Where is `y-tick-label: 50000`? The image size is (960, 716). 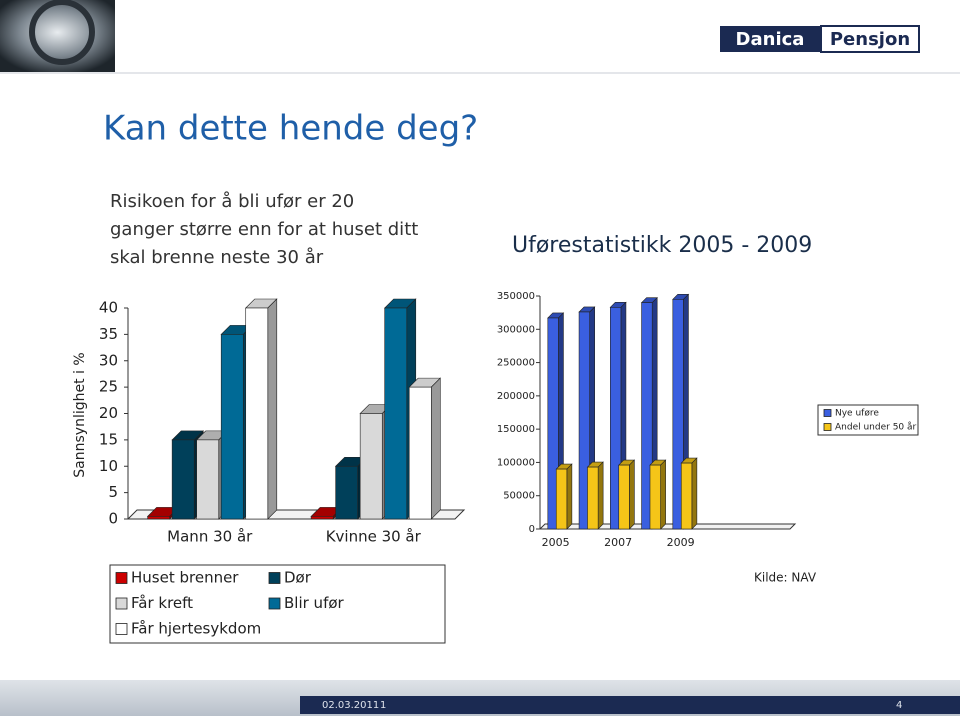 y-tick-label: 50000 is located at coordinates (519, 496).